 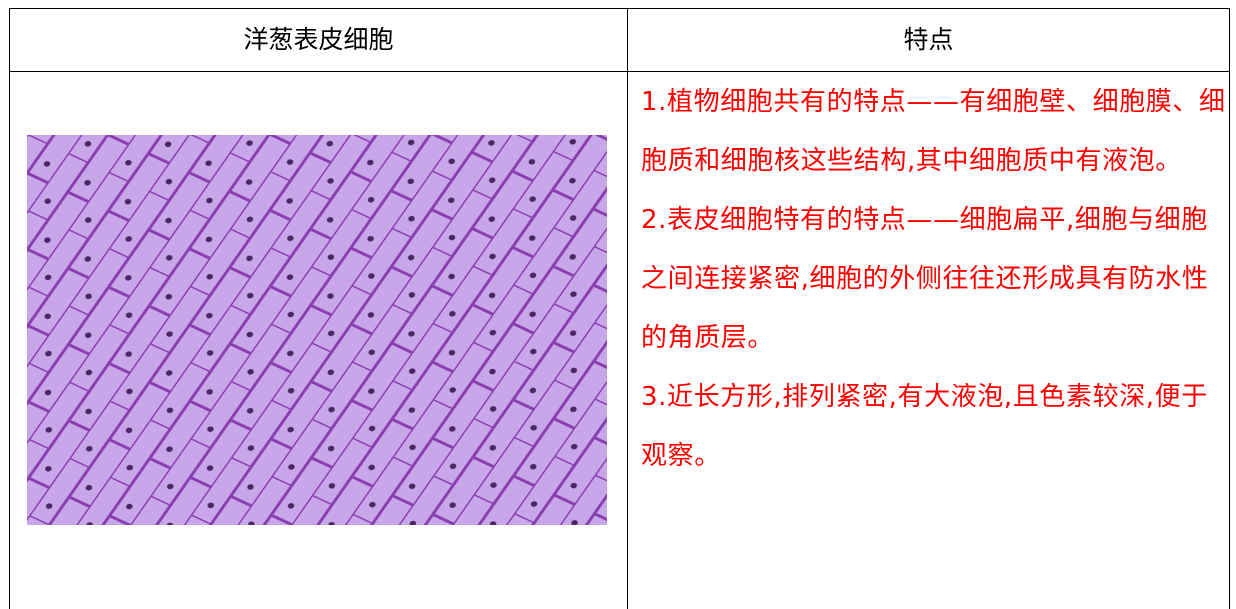 What do you see at coordinates (619, 71) in the screenshot?
I see `row-border` at bounding box center [619, 71].